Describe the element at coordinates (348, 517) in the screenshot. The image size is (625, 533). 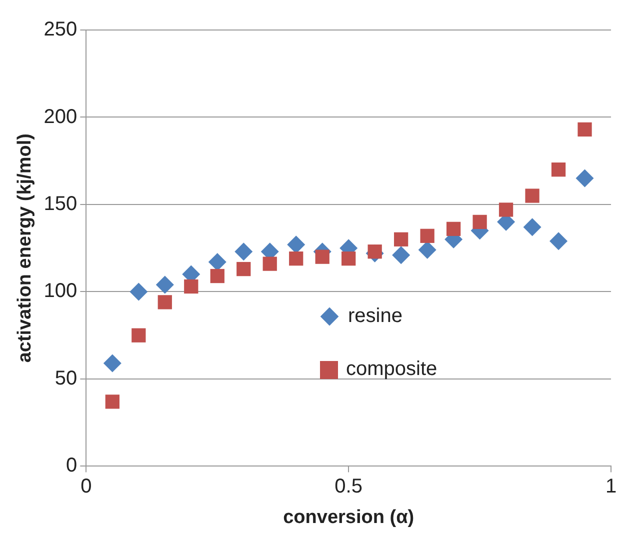
I see `x-axis-title: conversion (α)` at that location.